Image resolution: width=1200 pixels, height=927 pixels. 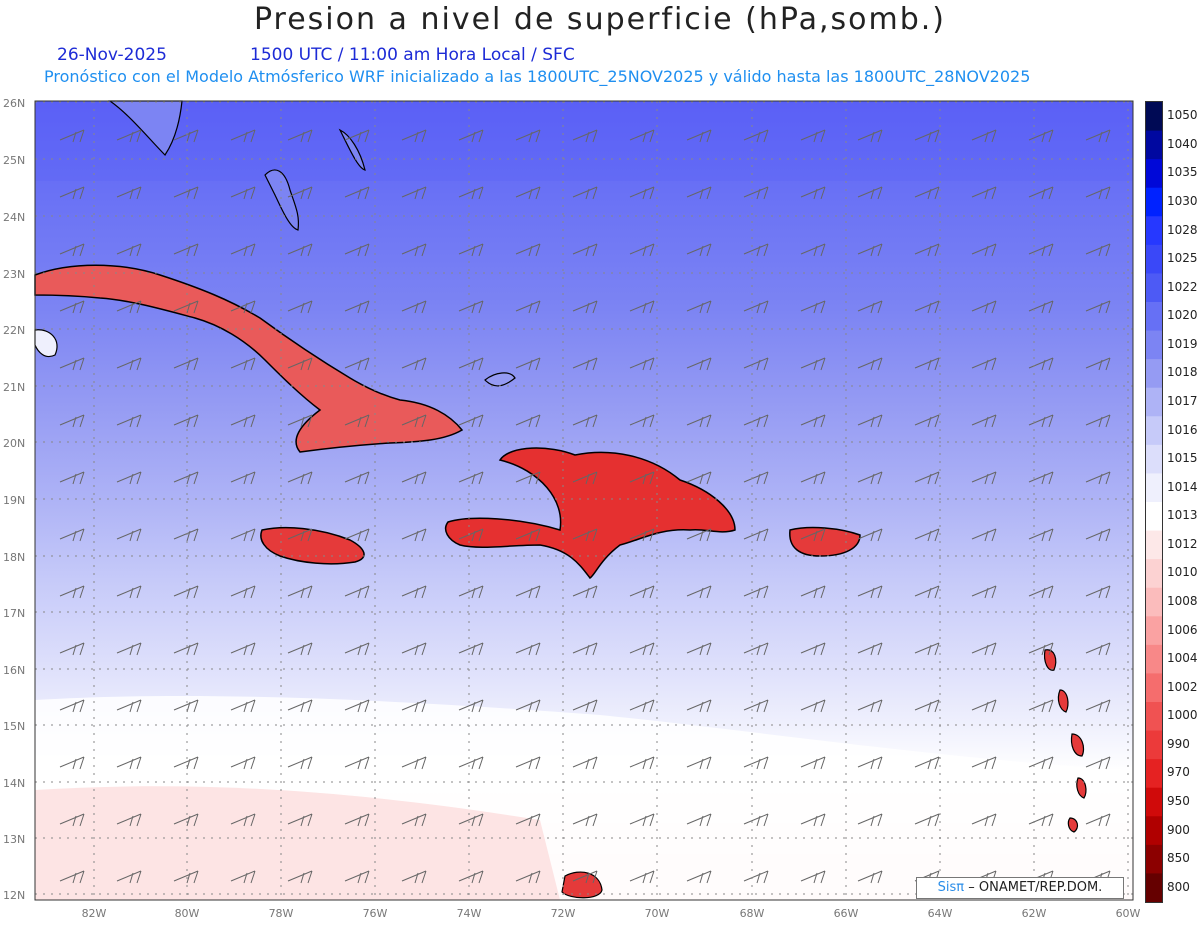 What do you see at coordinates (112, 55) in the screenshot?
I see `forecast-date: 26-Nov-2025` at bounding box center [112, 55].